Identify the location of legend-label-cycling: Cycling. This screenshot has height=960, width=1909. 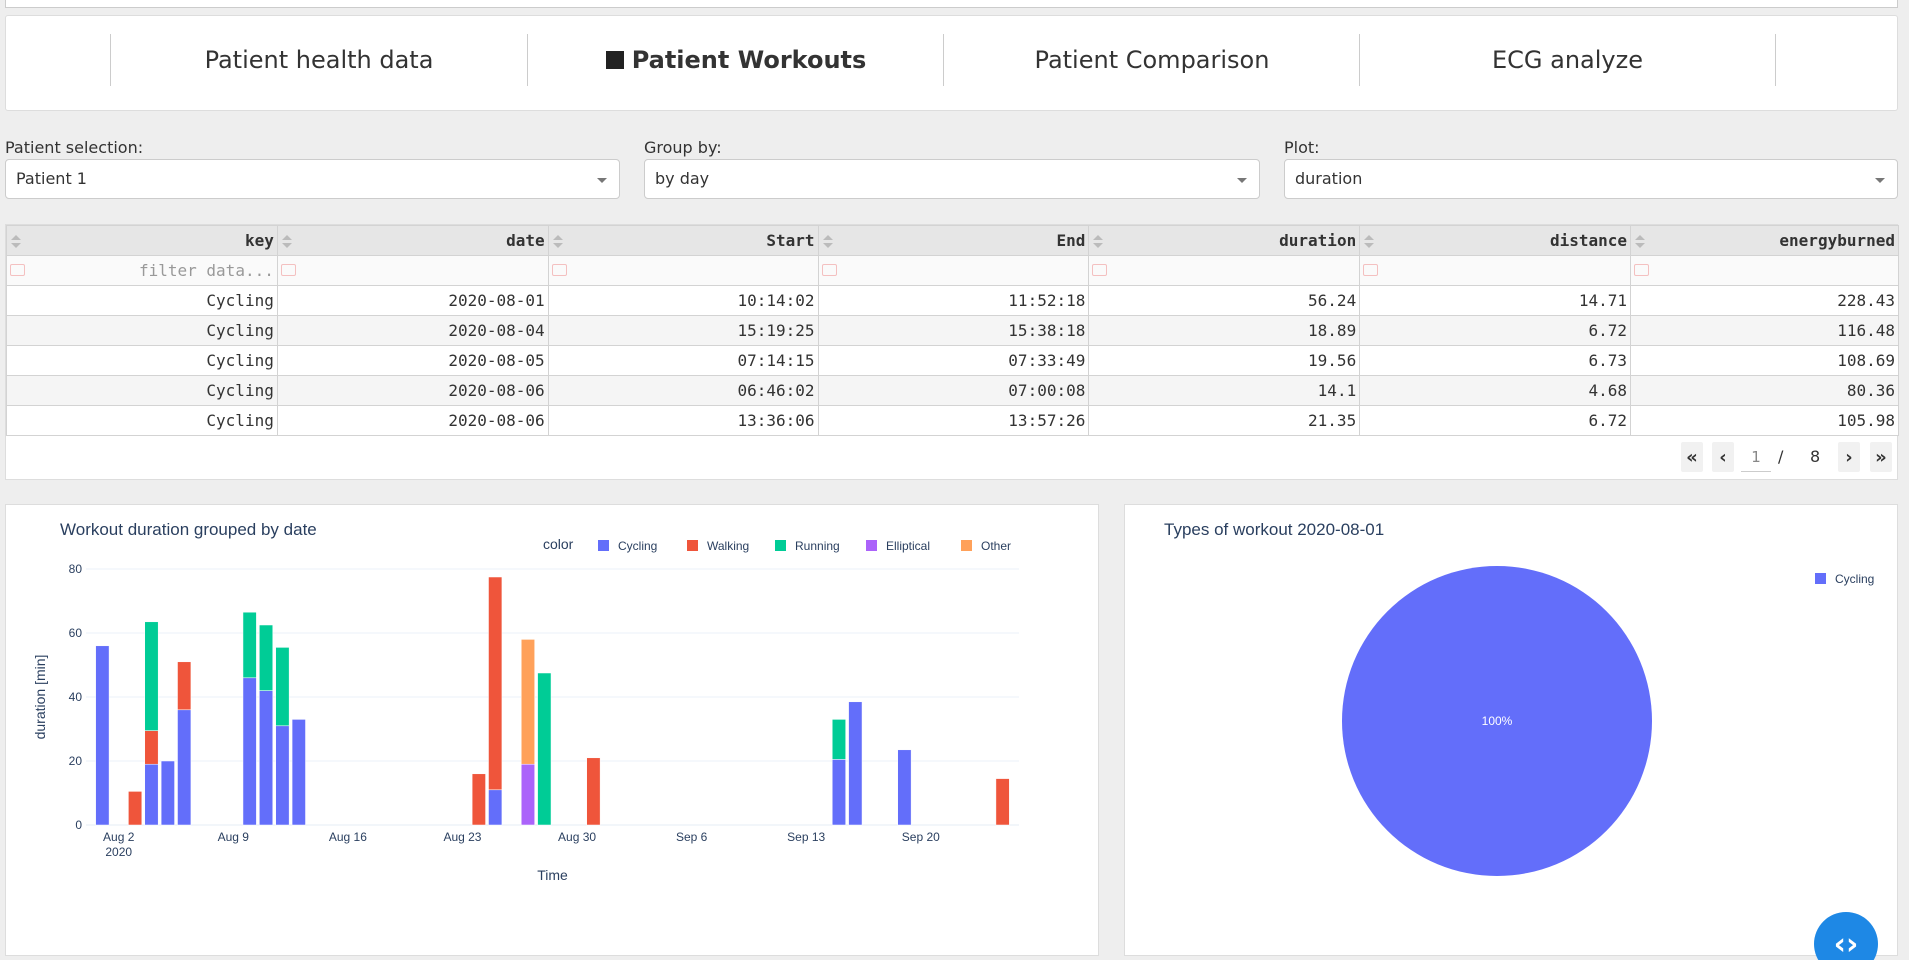
(637, 546).